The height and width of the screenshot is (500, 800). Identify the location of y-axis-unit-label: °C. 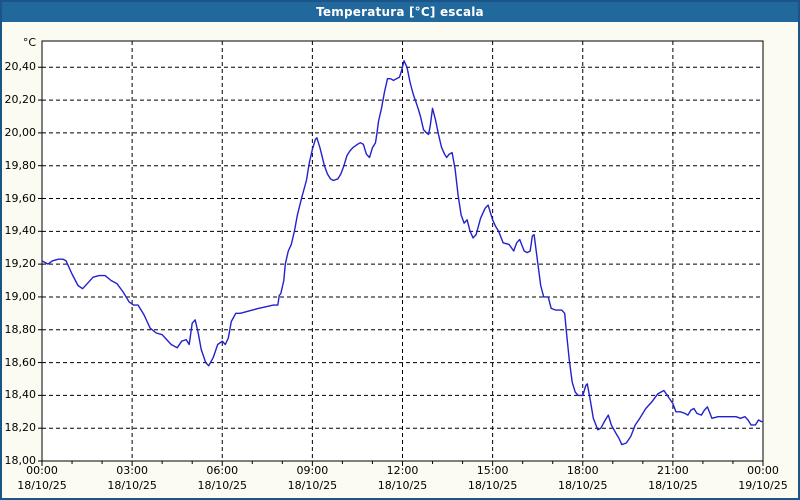
(29, 42).